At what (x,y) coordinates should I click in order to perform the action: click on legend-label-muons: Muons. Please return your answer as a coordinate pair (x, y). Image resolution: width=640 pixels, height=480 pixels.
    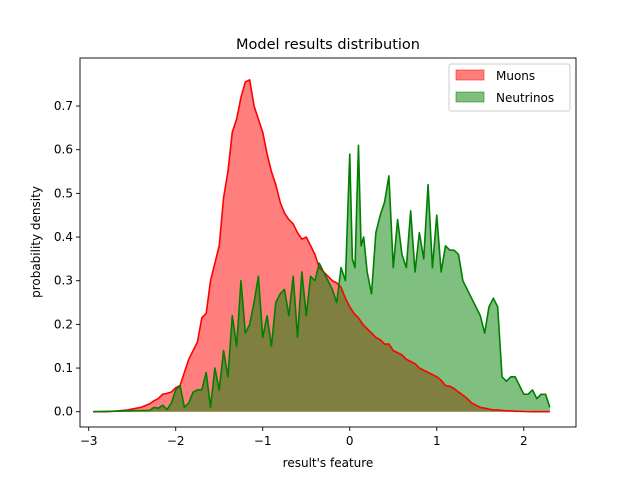
    Looking at the image, I should click on (515, 76).